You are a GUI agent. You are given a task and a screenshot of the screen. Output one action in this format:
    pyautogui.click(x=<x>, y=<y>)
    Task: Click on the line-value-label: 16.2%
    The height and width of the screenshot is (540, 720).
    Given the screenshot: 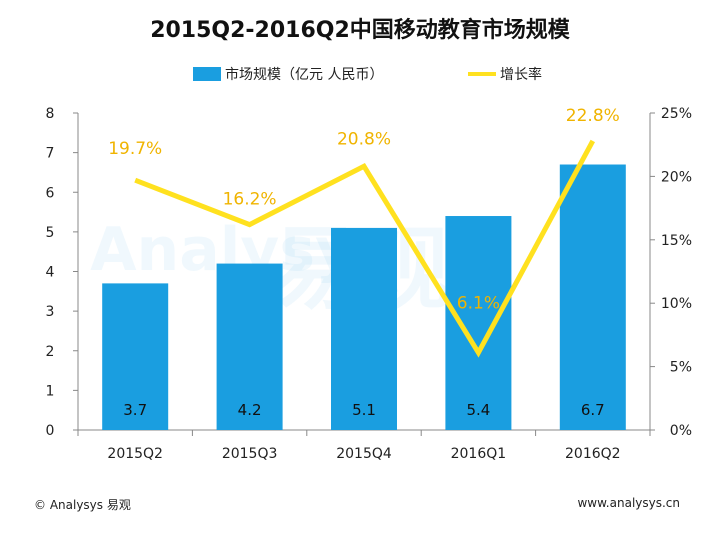 What is the action you would take?
    pyautogui.click(x=250, y=200)
    